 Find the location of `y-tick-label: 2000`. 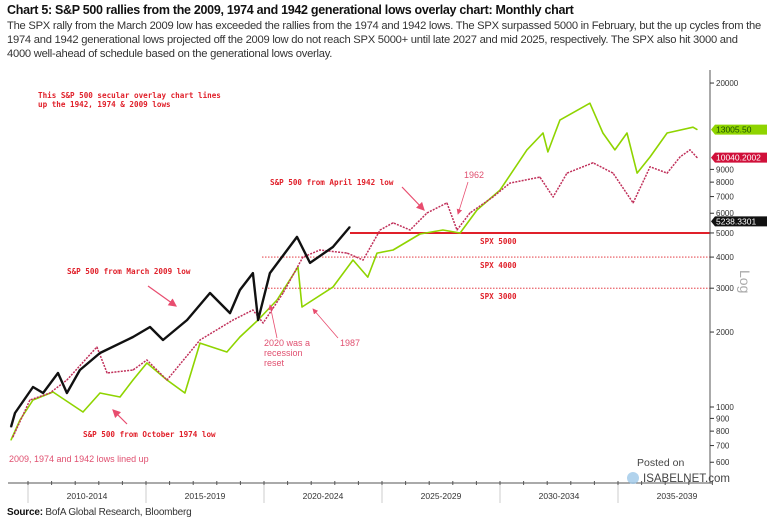

y-tick-label: 2000 is located at coordinates (725, 332).